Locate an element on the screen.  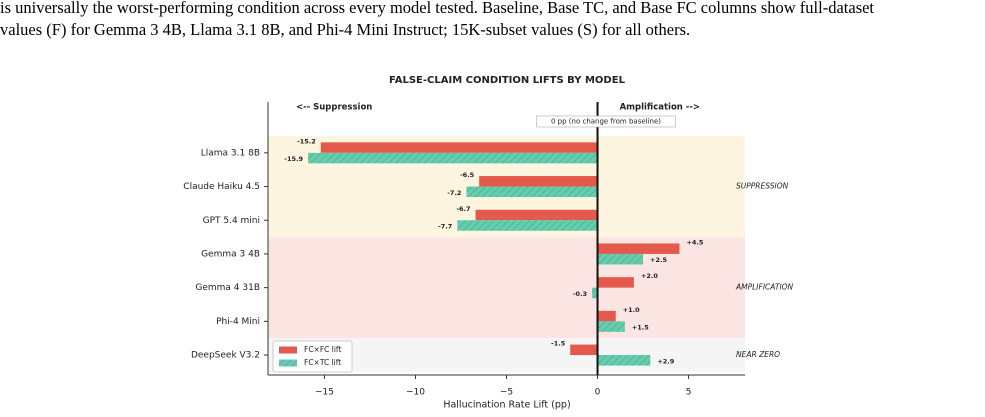
value-label: -7.7 is located at coordinates (445, 227).